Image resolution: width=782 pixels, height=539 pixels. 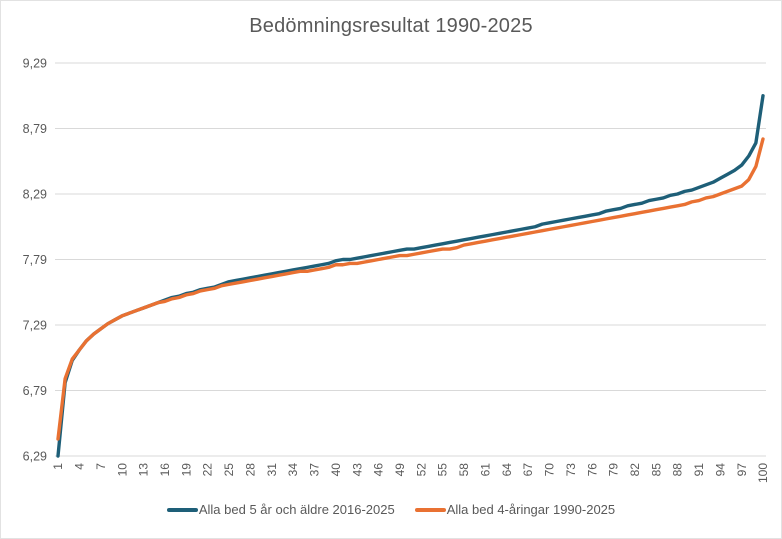 I want to click on y-tick-label: 6,79, so click(x=35, y=391).